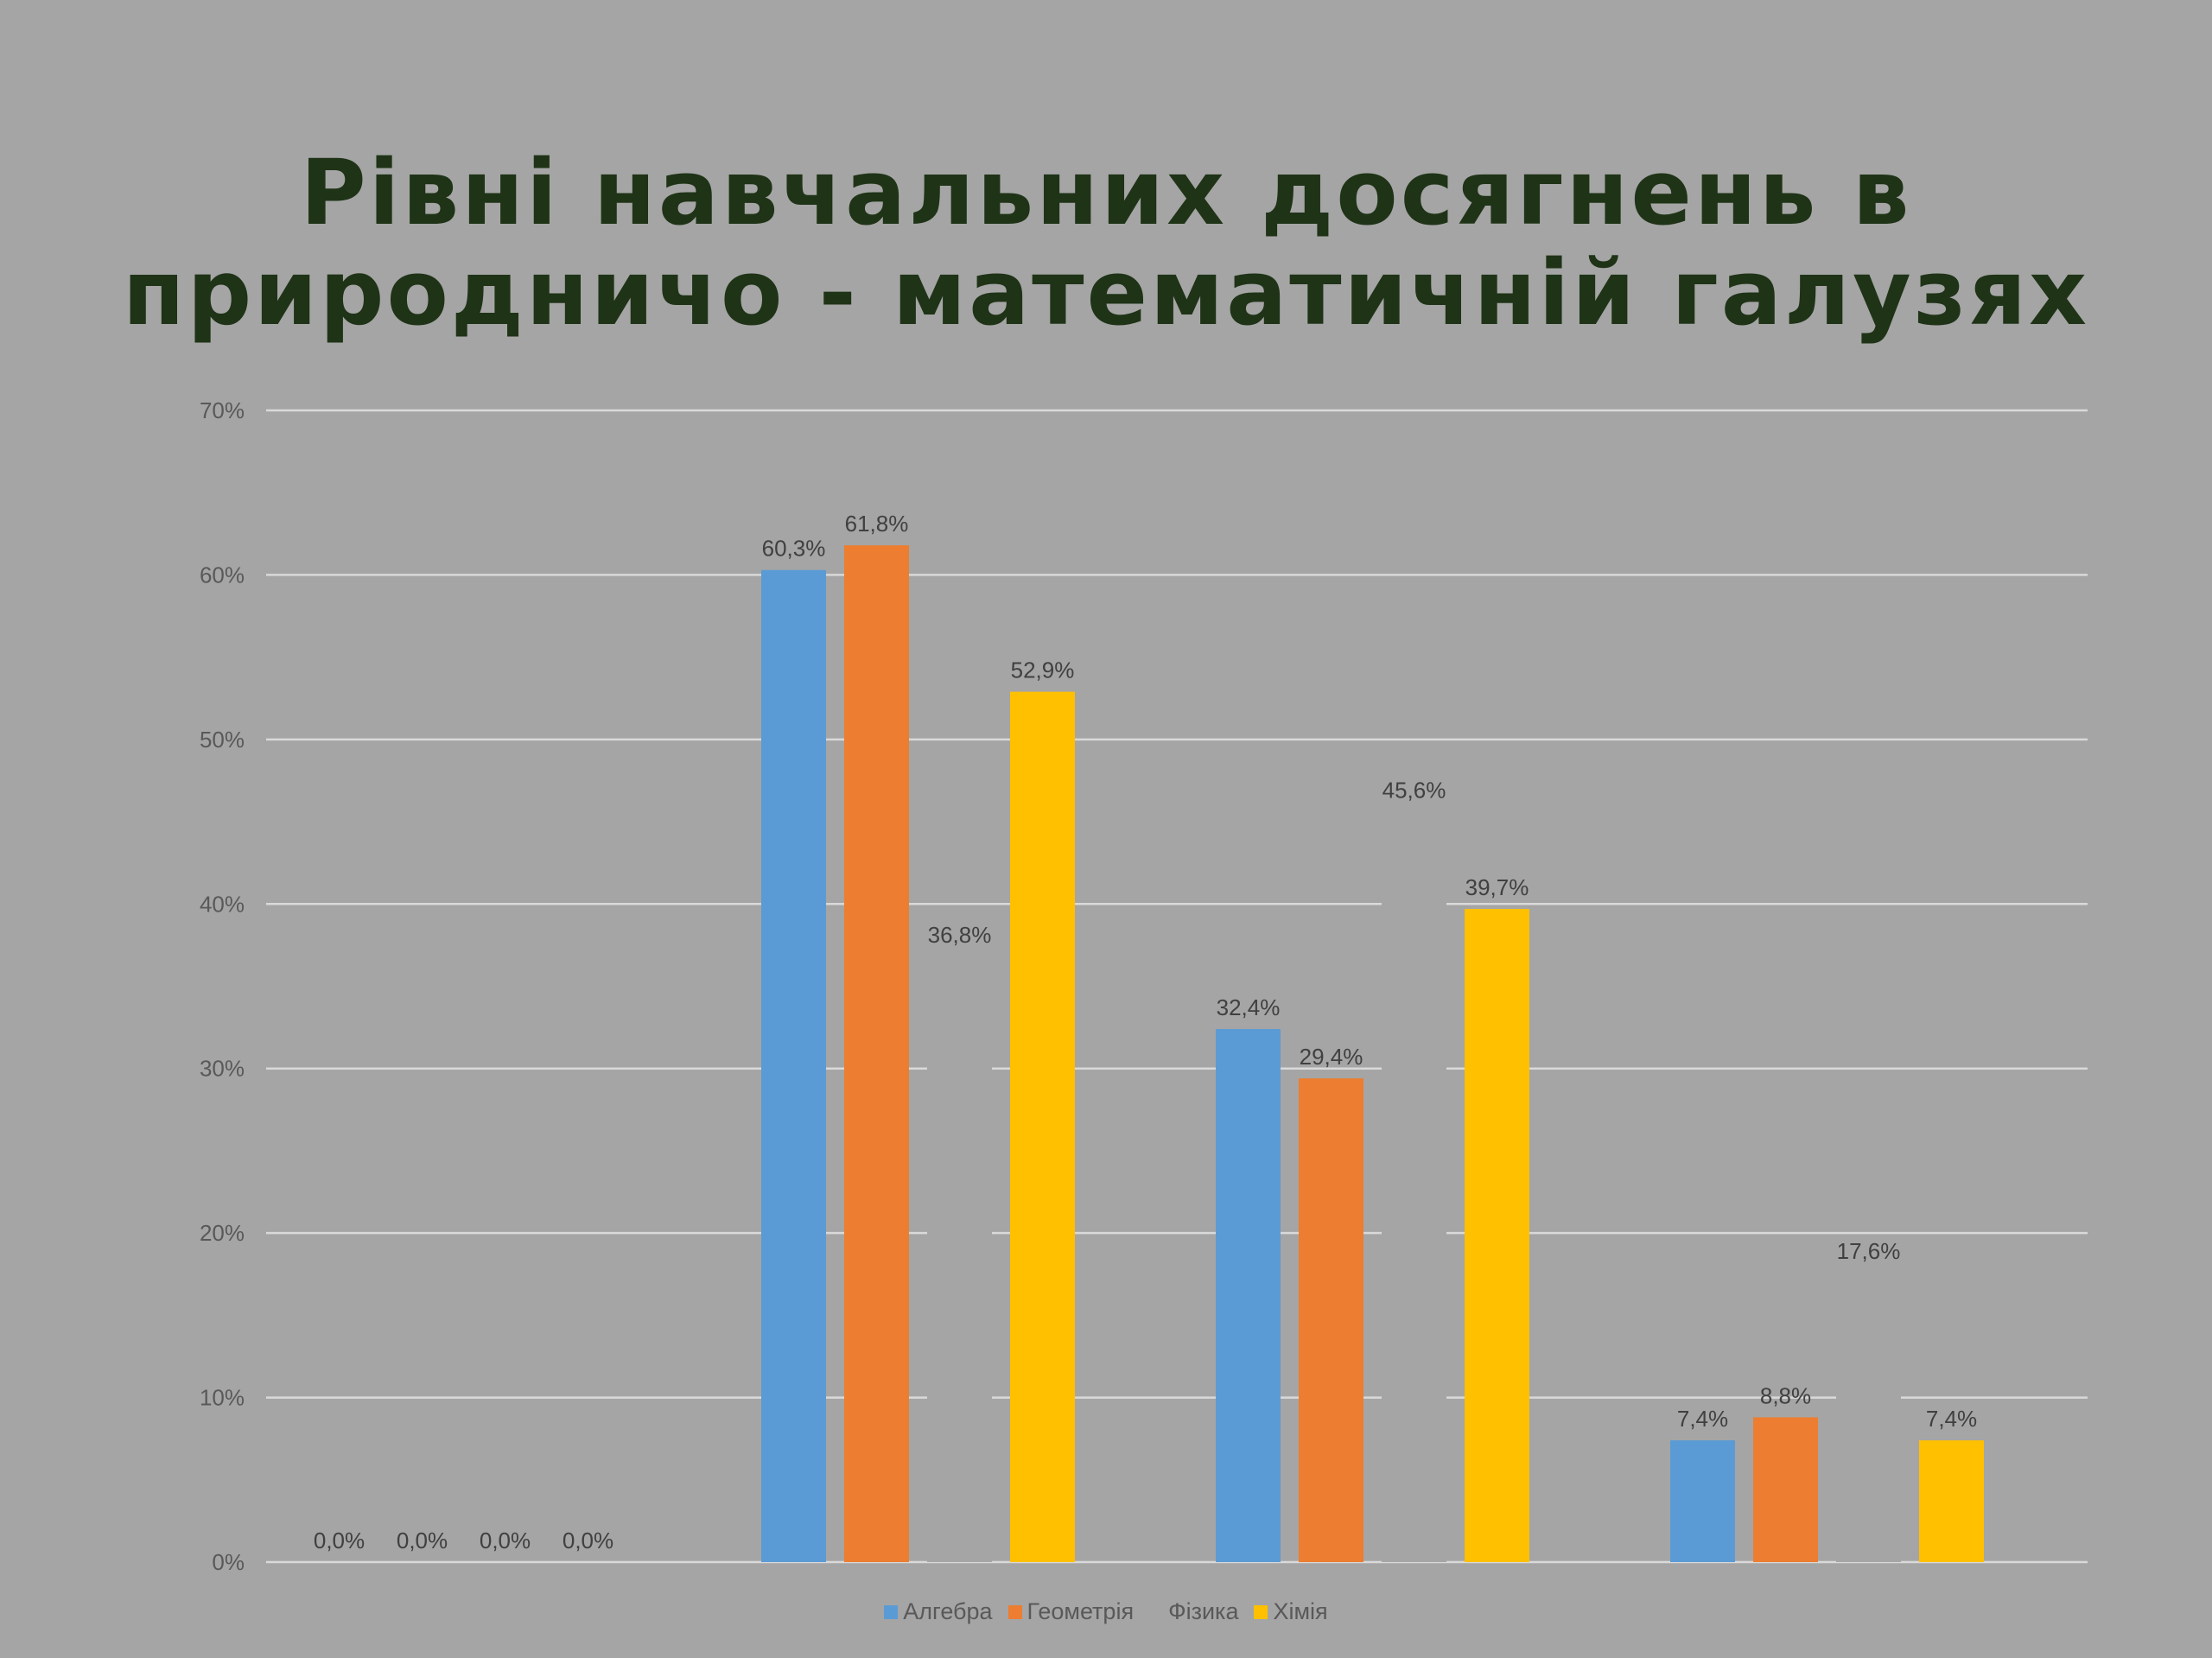 This screenshot has width=2212, height=1658. Describe the element at coordinates (1414, 791) in the screenshot. I see `data-label: 45,6%` at that location.